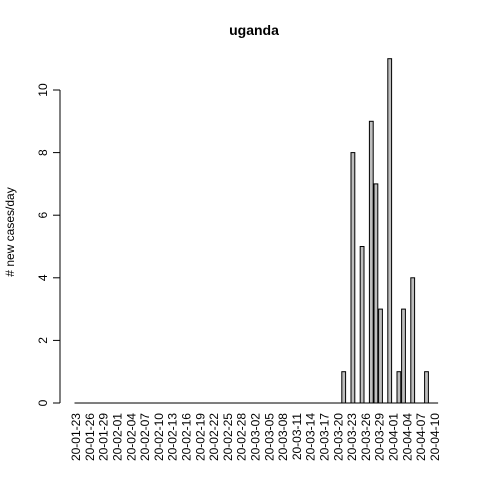 Image resolution: width=480 pixels, height=485 pixels. Describe the element at coordinates (242, 437) in the screenshot. I see `x-tick-label: 20-02-28` at that location.